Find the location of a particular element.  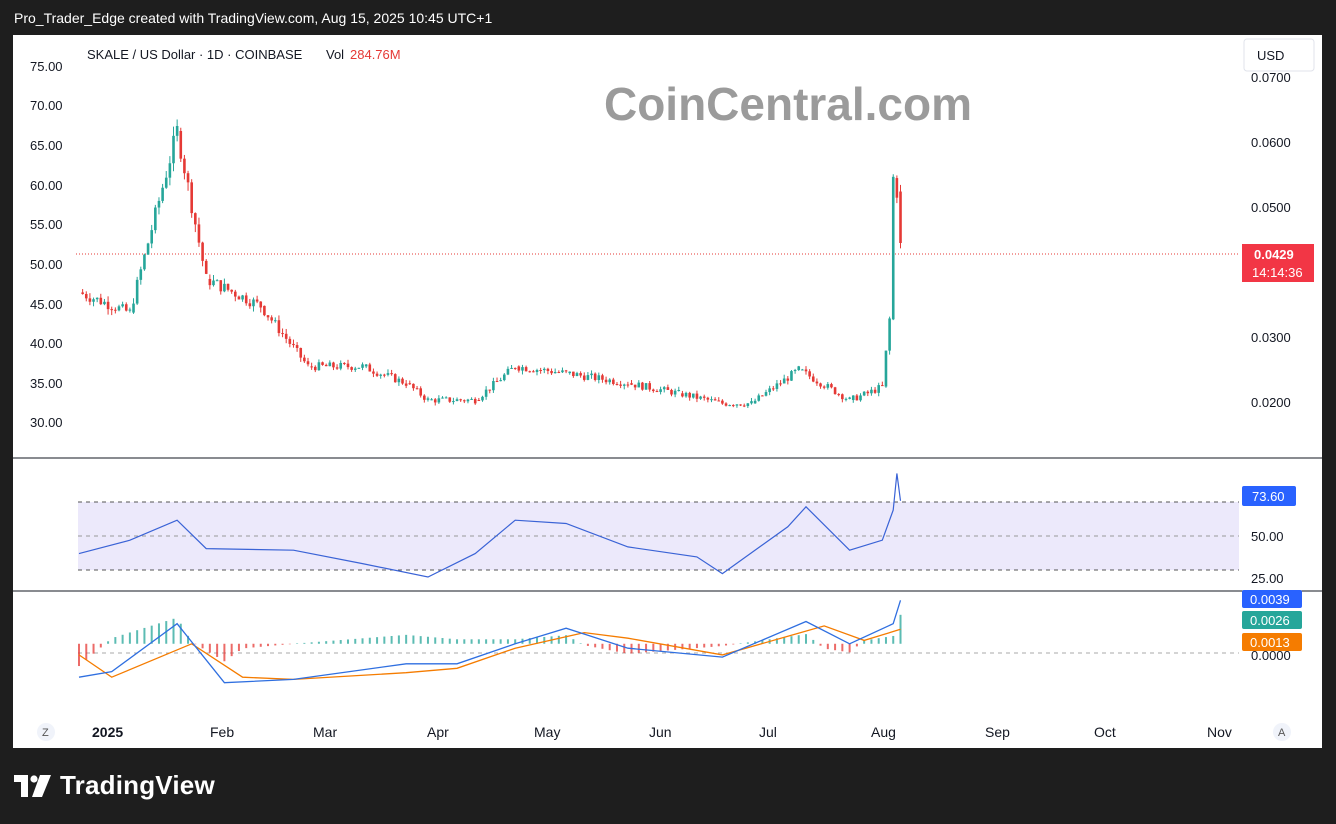

currency-button: USD is located at coordinates (1279, 55).